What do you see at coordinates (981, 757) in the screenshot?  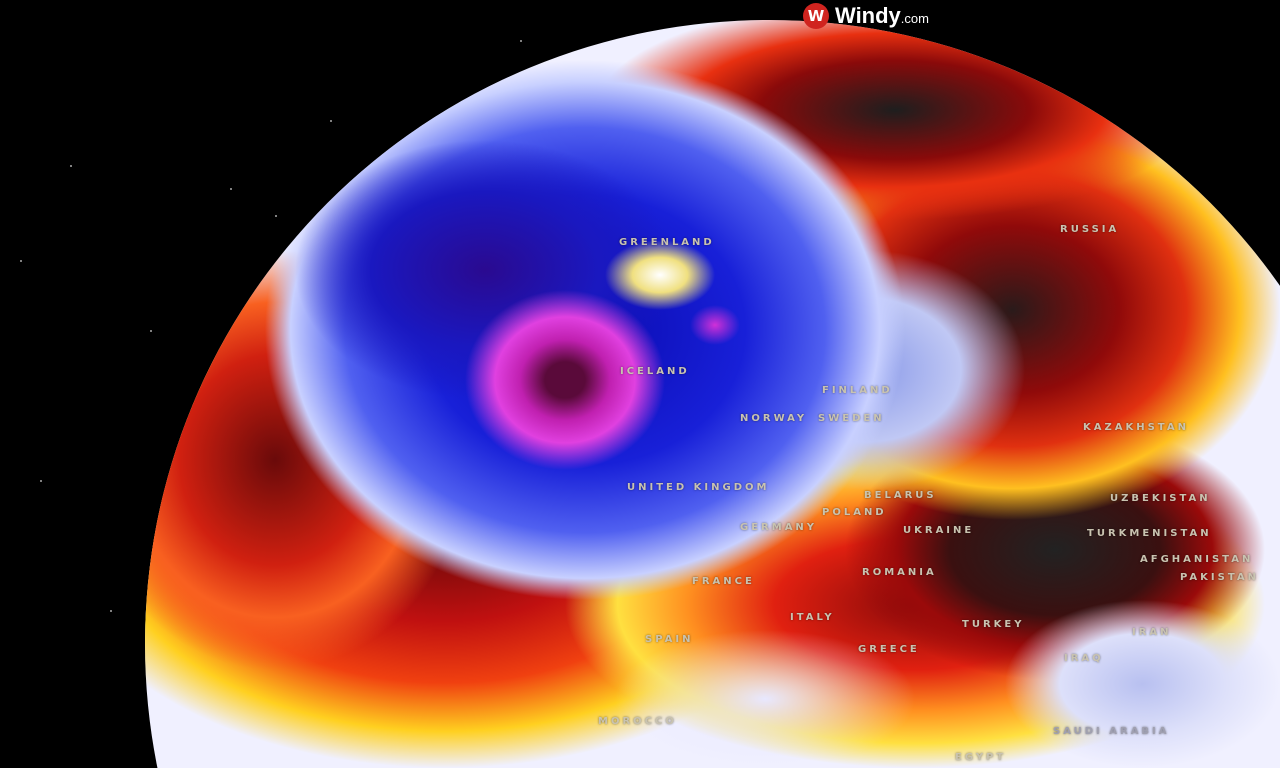 I see `label-egypt: EGYPT` at bounding box center [981, 757].